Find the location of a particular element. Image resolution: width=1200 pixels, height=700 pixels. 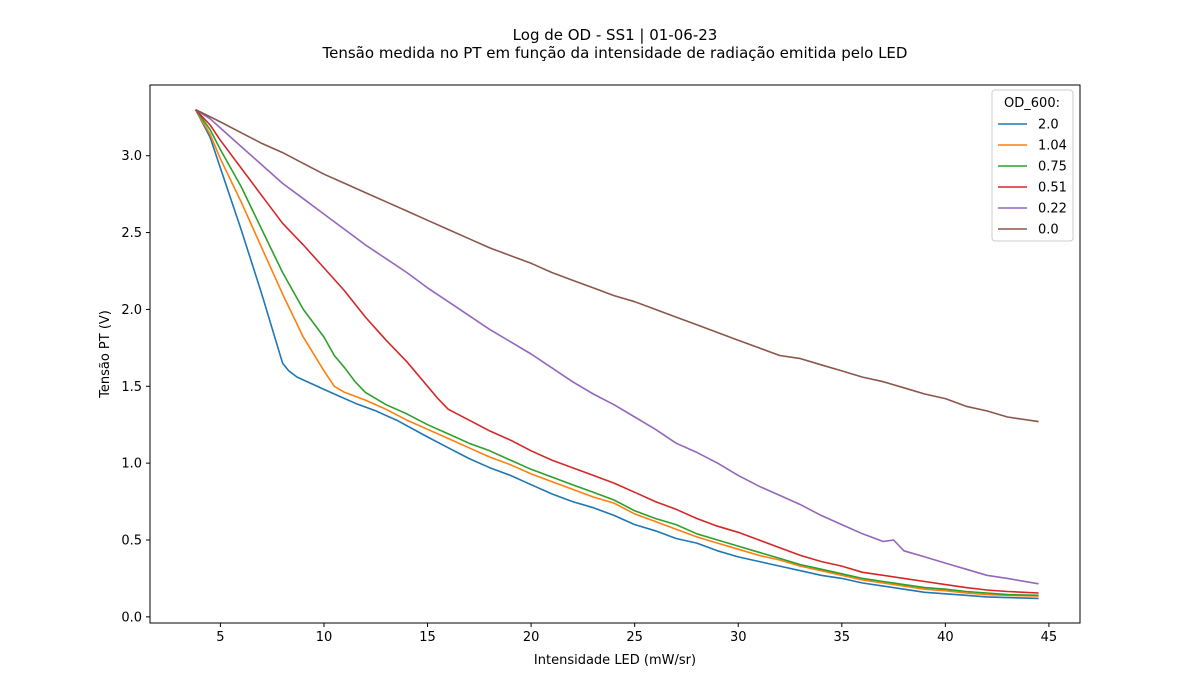

x-tick-label: 30 is located at coordinates (738, 637).